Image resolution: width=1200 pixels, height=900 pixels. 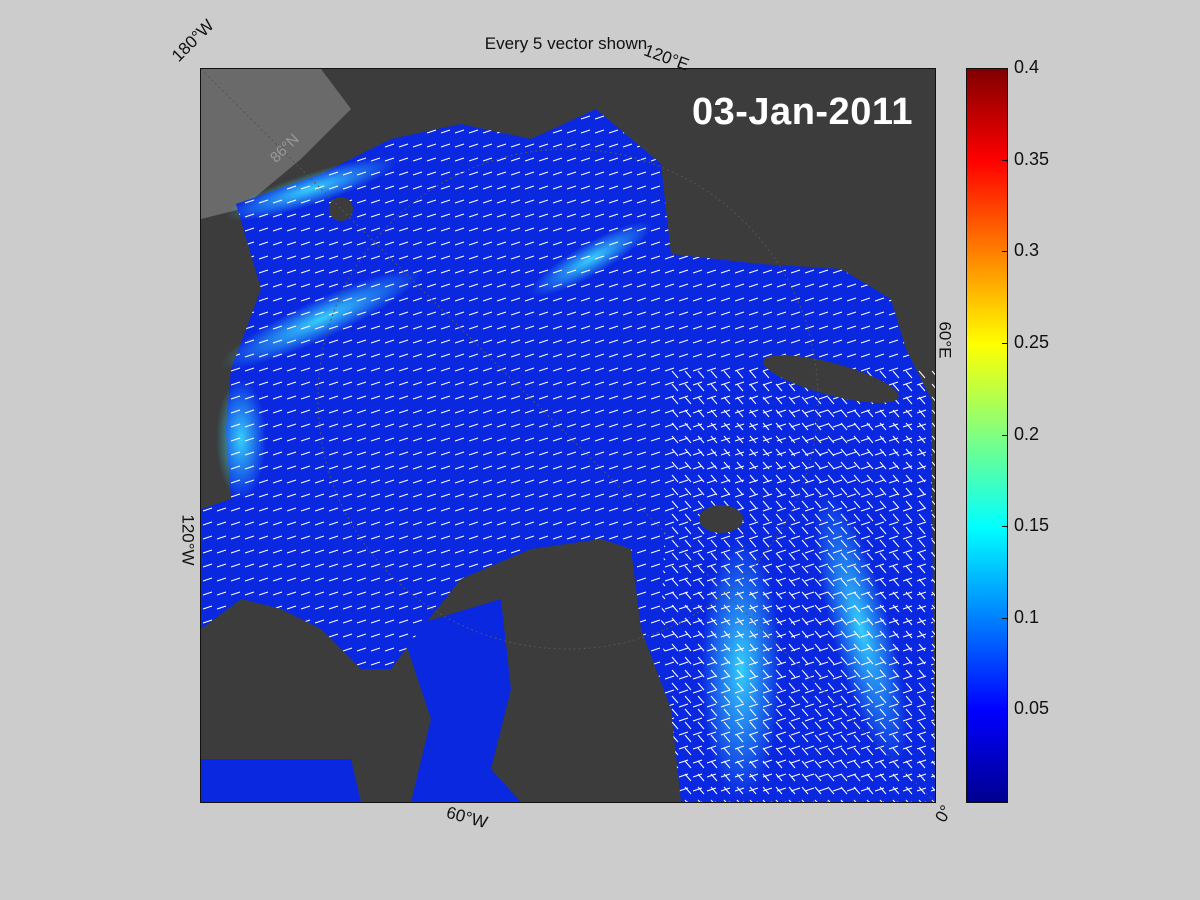 I want to click on sea-ice-channel, so click(x=461, y=700).